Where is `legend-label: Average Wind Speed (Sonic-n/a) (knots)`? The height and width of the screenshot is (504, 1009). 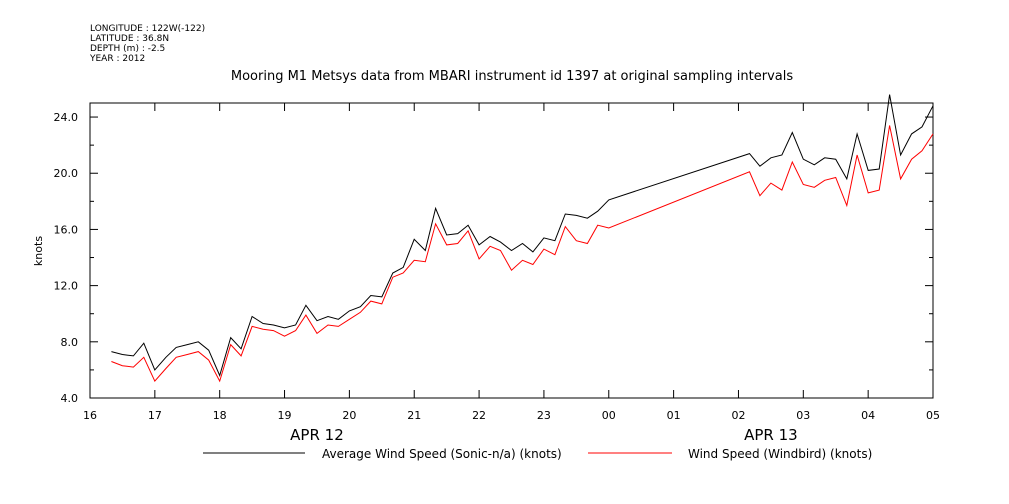 legend-label: Average Wind Speed (Sonic-n/a) (knots) is located at coordinates (442, 454).